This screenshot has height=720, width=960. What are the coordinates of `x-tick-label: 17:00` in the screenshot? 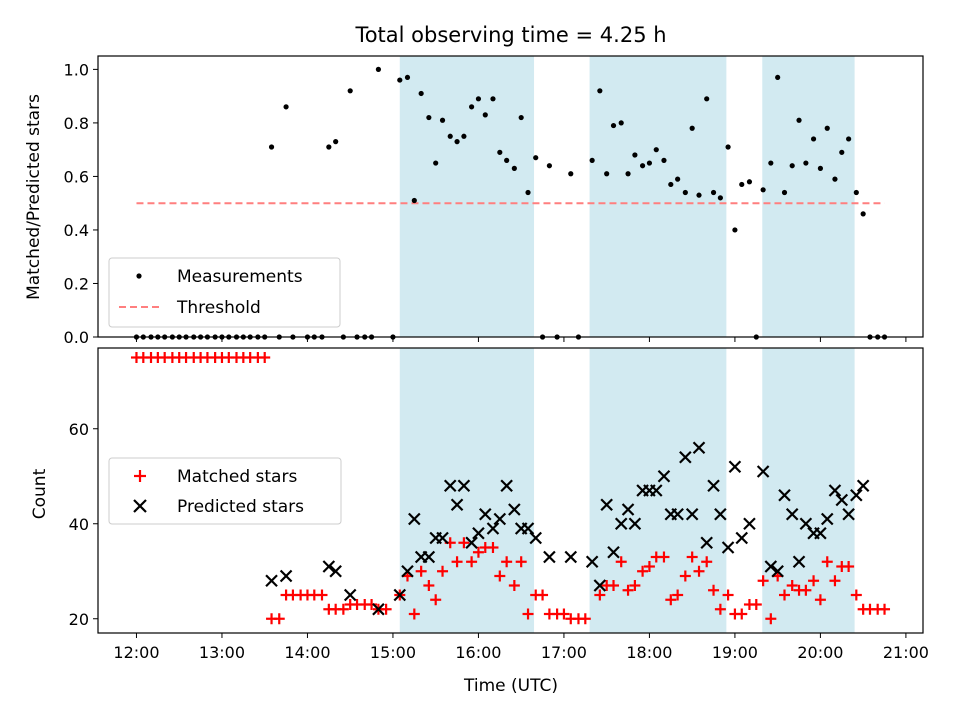 It's located at (564, 652).